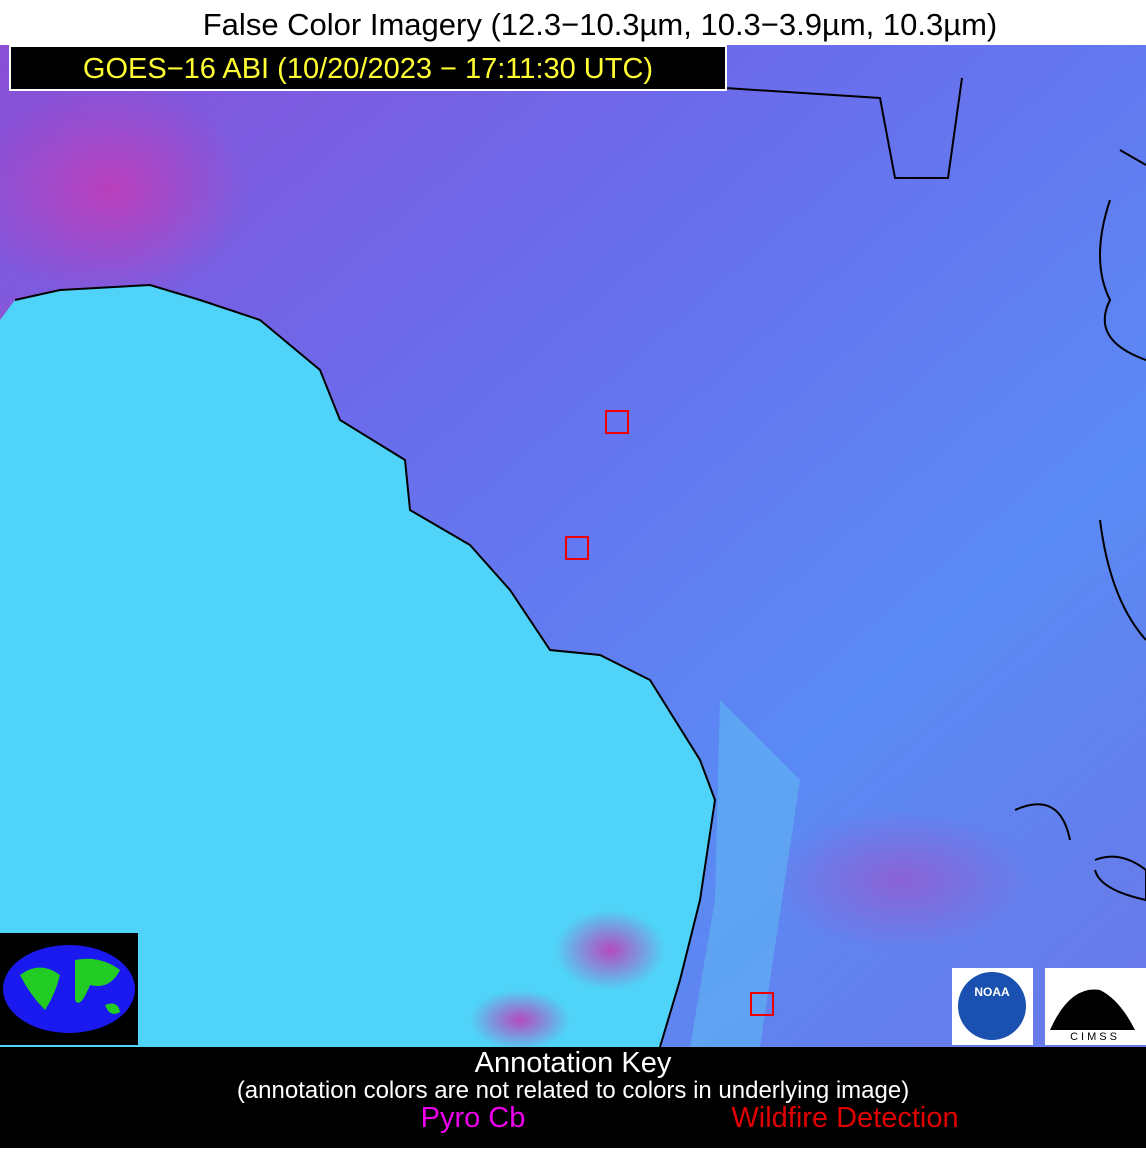 Image resolution: width=1146 pixels, height=1153 pixels. I want to click on subtitle-box, so click(368, 68).